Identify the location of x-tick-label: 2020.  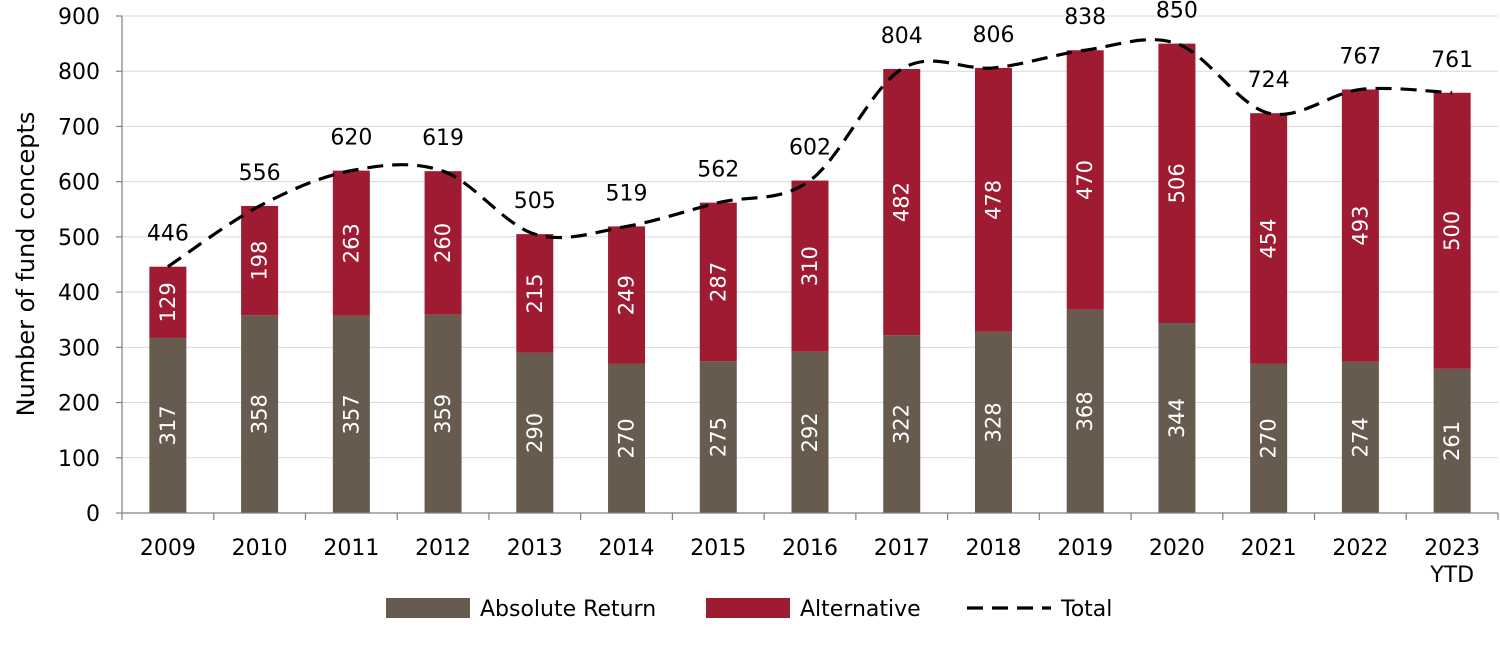
(1177, 548).